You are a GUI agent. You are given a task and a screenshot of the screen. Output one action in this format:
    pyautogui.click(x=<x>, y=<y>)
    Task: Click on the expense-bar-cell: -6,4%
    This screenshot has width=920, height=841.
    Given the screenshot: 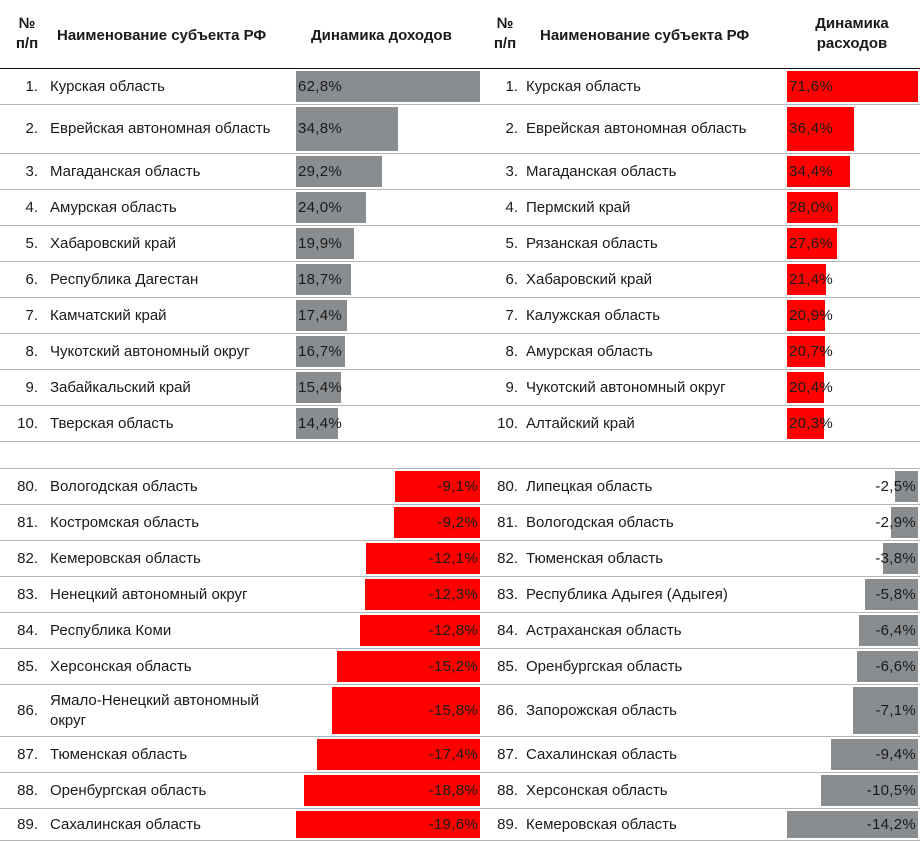 What is the action you would take?
    pyautogui.click(x=852, y=630)
    